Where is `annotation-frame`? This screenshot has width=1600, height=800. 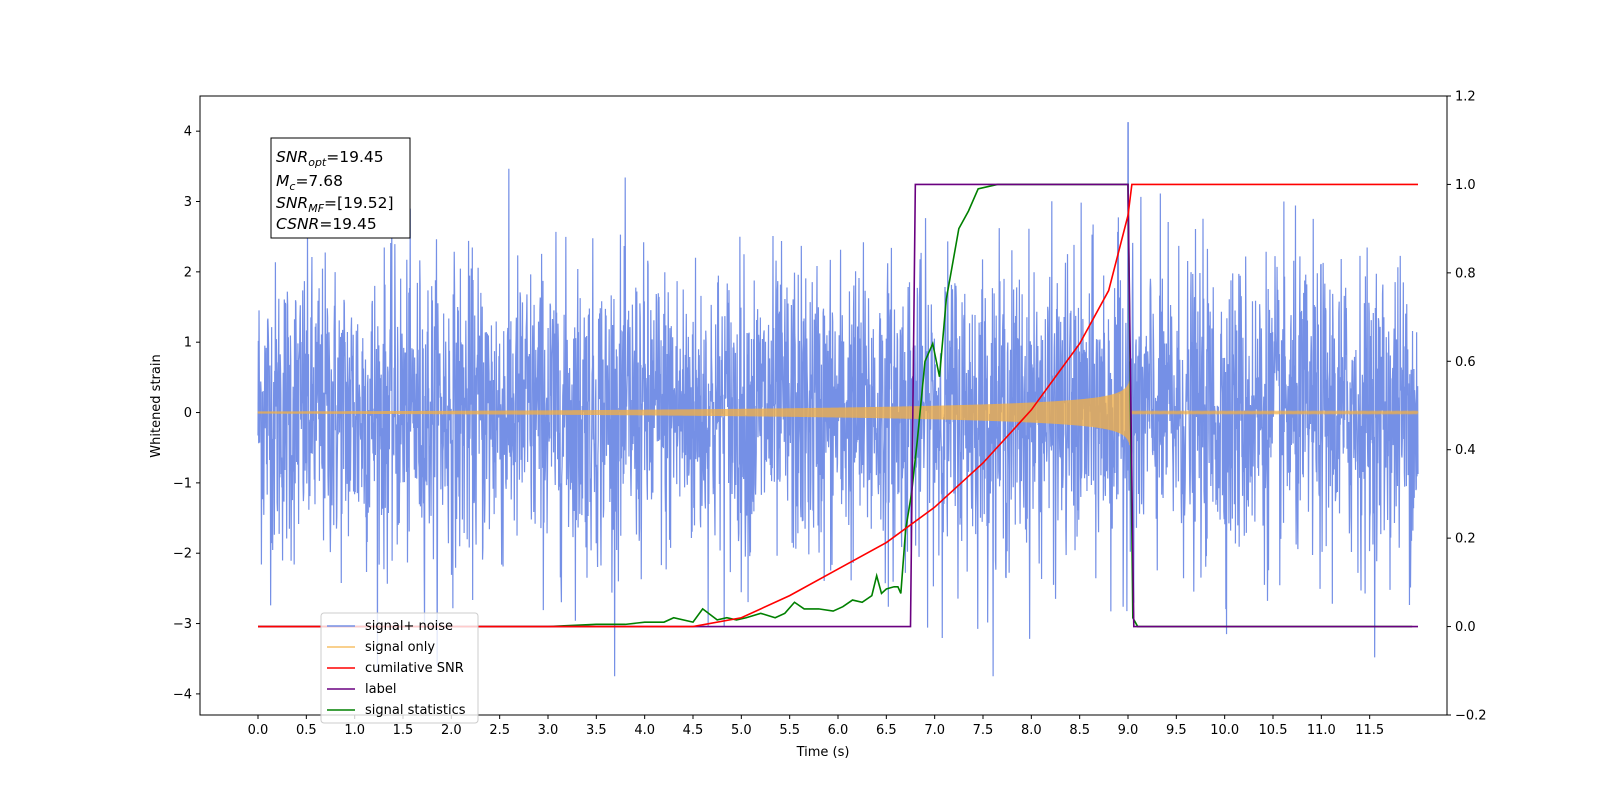
annotation-frame is located at coordinates (340, 188).